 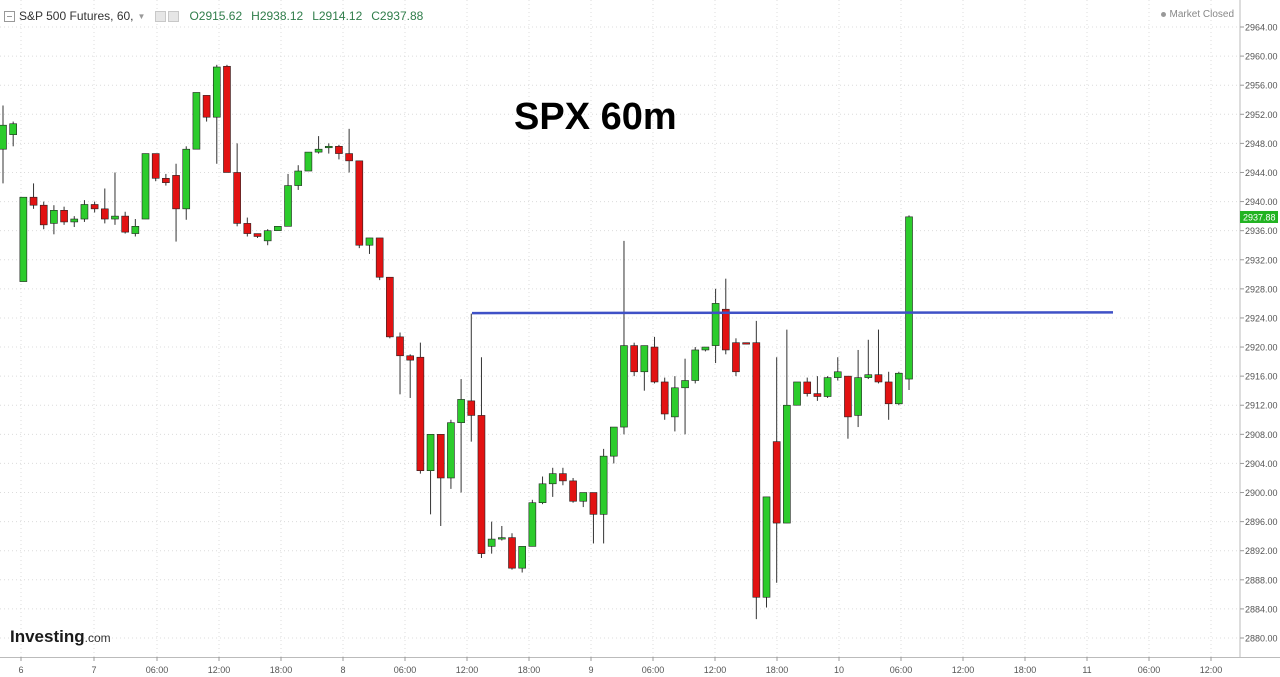 What do you see at coordinates (1261, 57) in the screenshot?
I see `y-tick-label: 2960.00` at bounding box center [1261, 57].